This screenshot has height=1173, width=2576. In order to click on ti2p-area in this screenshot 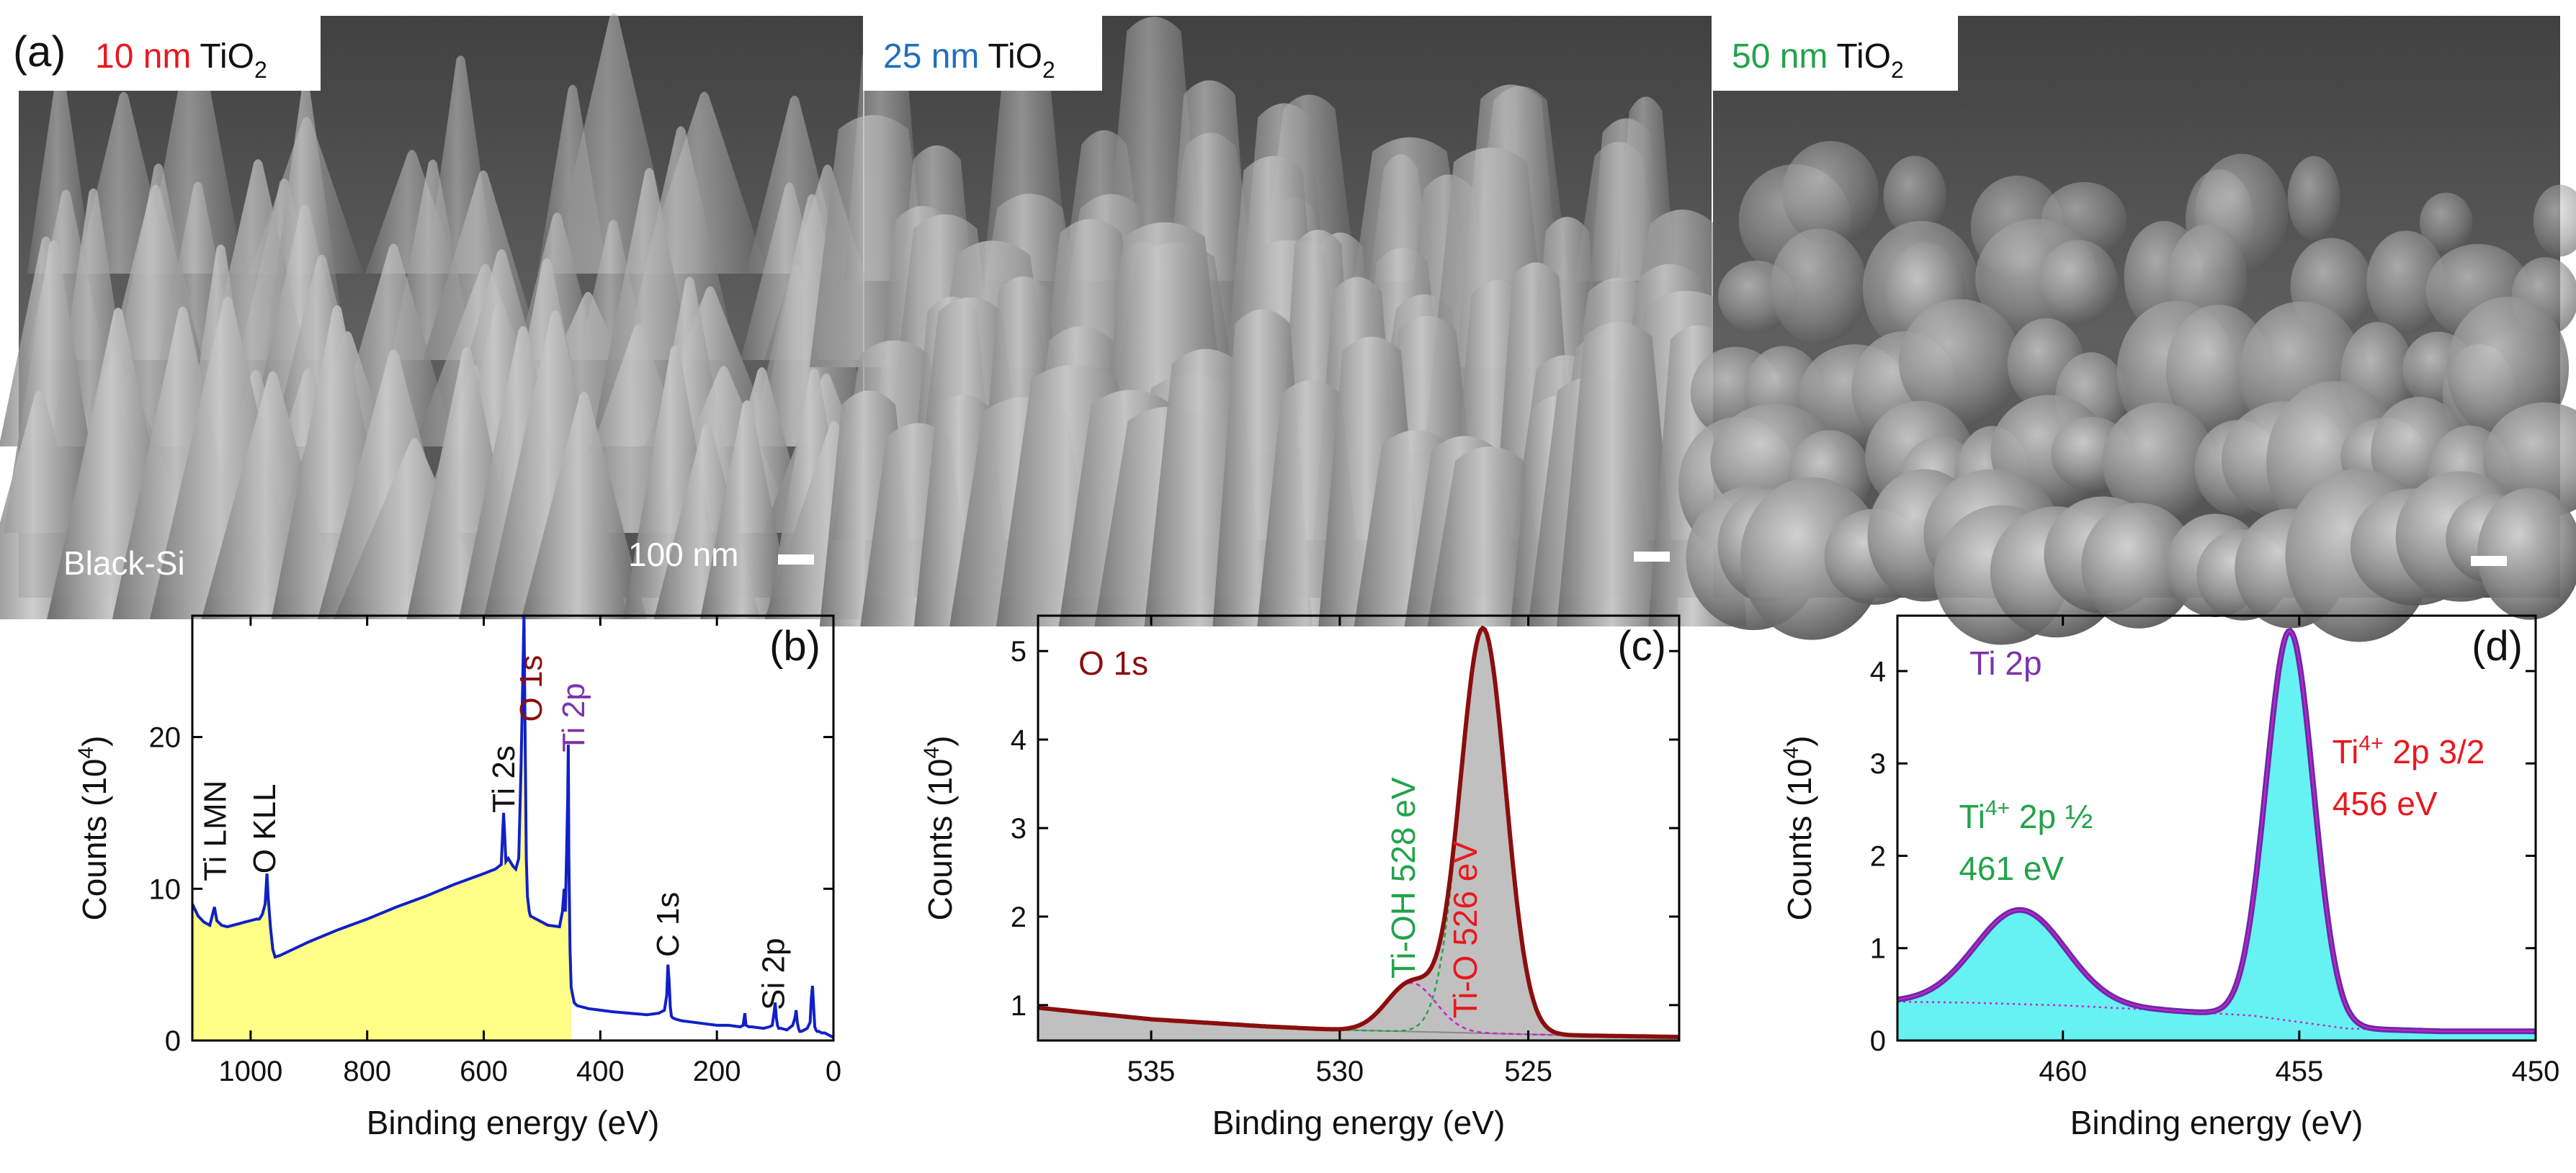, I will do `click(2216, 836)`.